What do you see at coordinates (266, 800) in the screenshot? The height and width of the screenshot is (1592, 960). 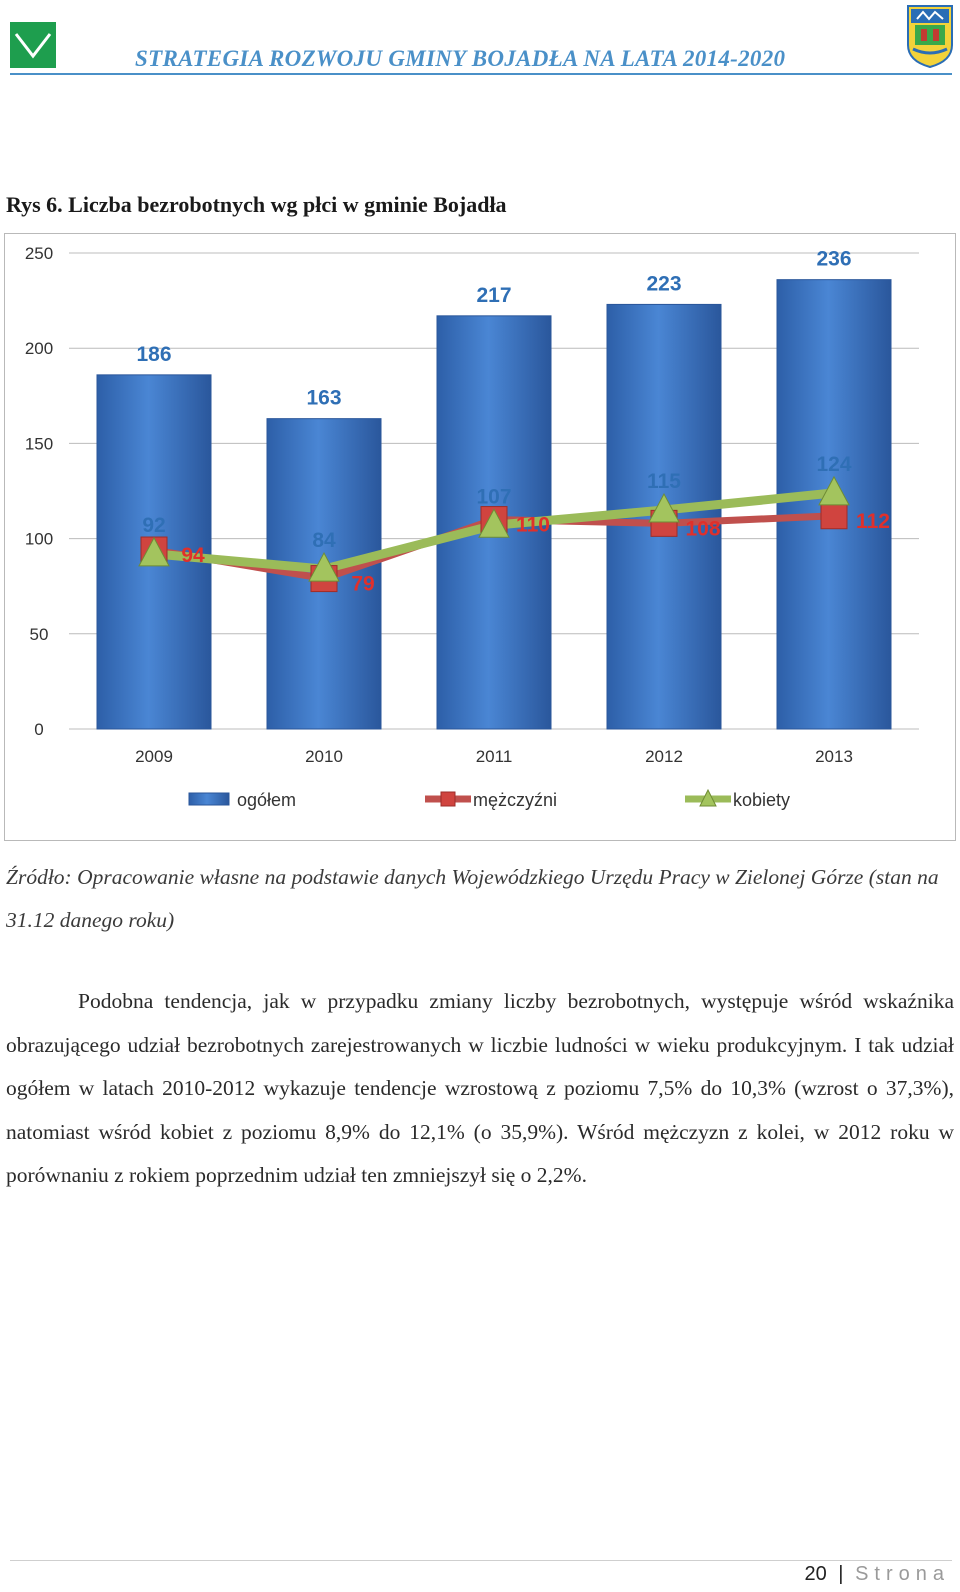 I see `legend-label: ogółem` at bounding box center [266, 800].